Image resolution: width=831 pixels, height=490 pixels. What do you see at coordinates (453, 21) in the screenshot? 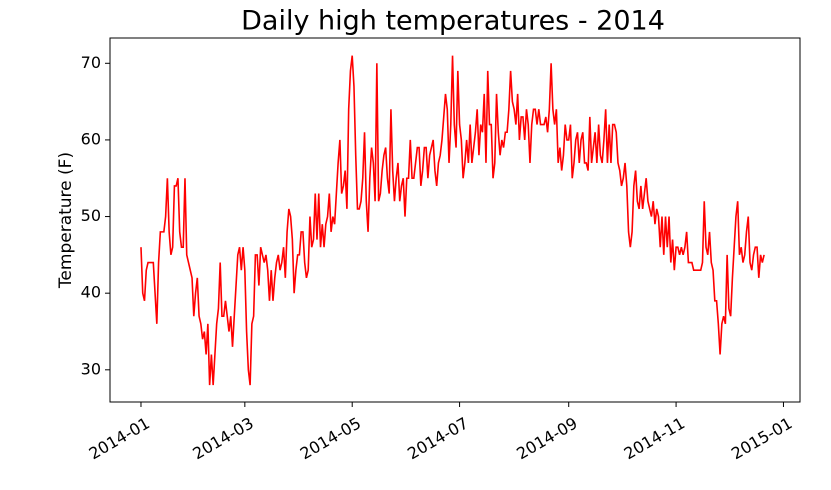
I see `chart-title: Daily high temperatures - 2014` at bounding box center [453, 21].